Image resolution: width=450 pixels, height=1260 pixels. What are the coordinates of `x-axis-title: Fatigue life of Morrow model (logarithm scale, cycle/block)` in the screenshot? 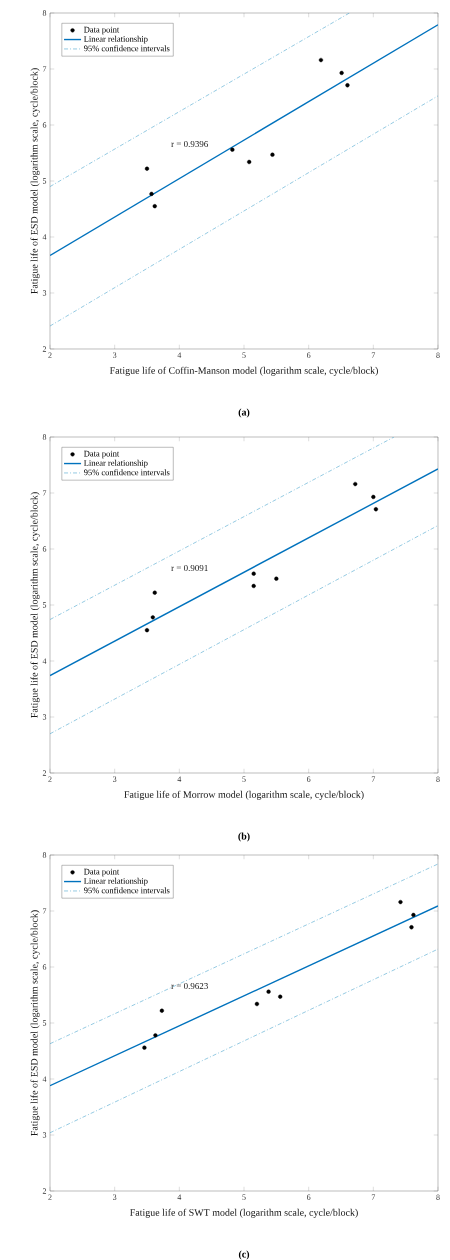 It's located at (244, 795).